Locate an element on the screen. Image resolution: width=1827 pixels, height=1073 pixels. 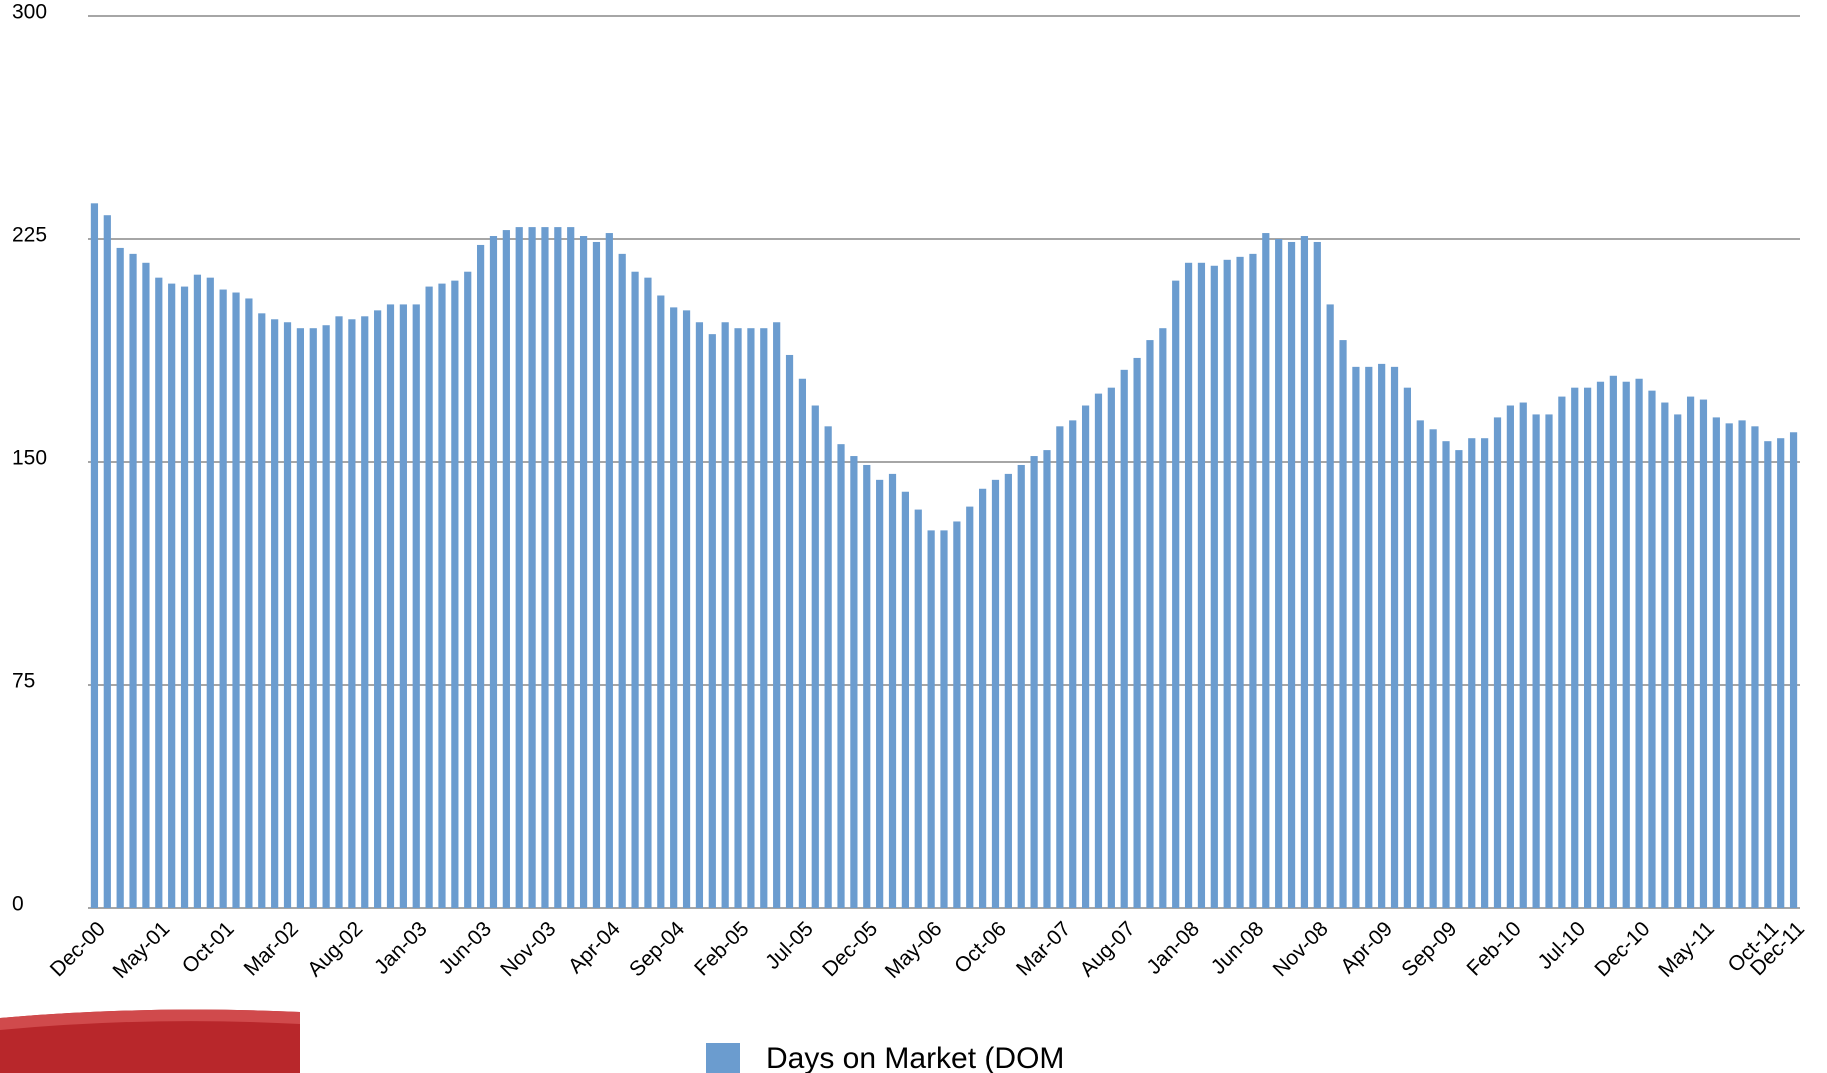
legend-swatch is located at coordinates (723, 1058).